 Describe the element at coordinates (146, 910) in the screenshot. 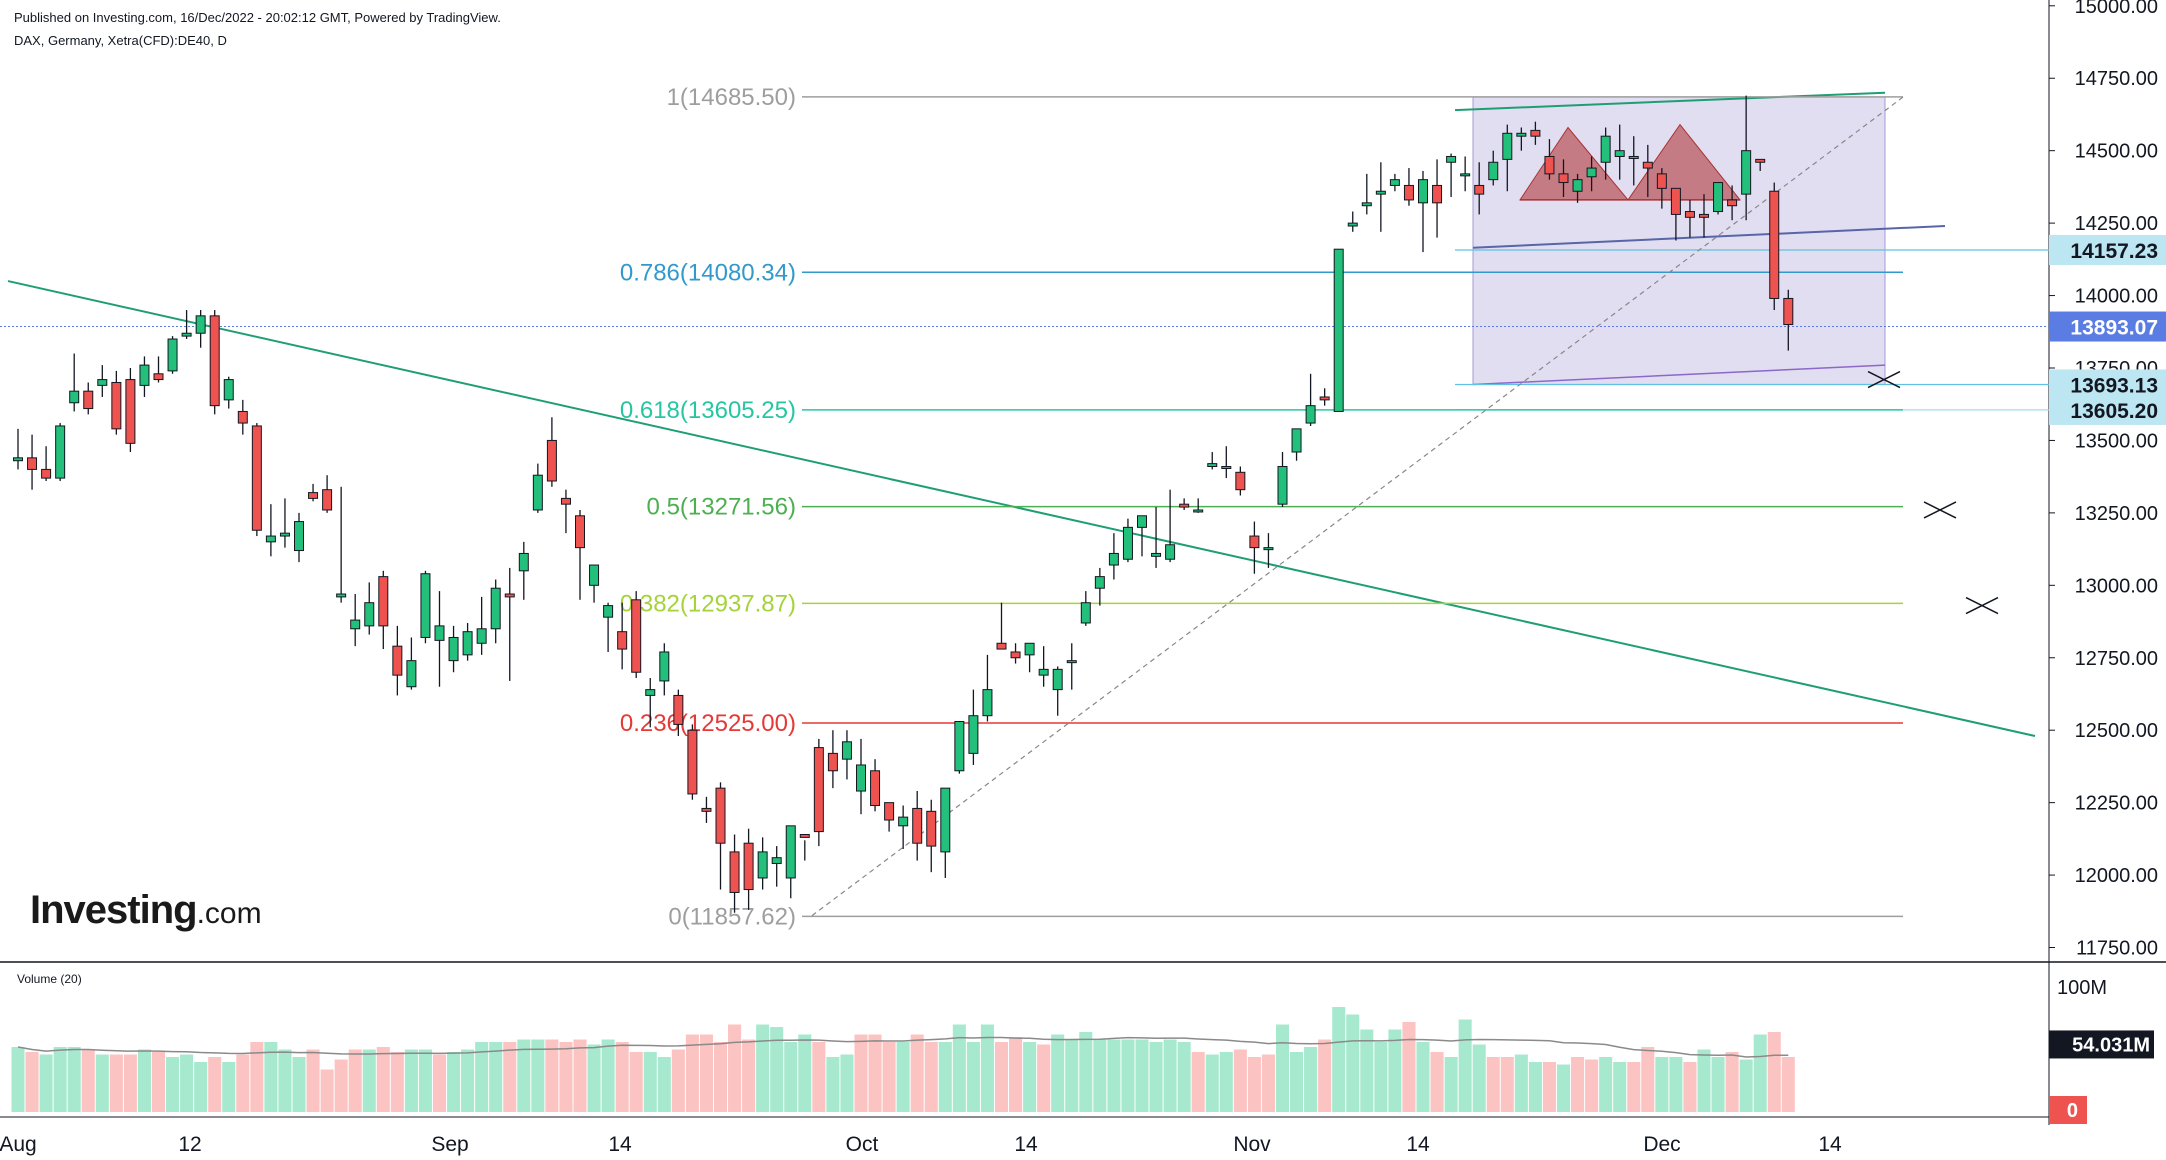

I see `investing-logo: Investing.com` at that location.